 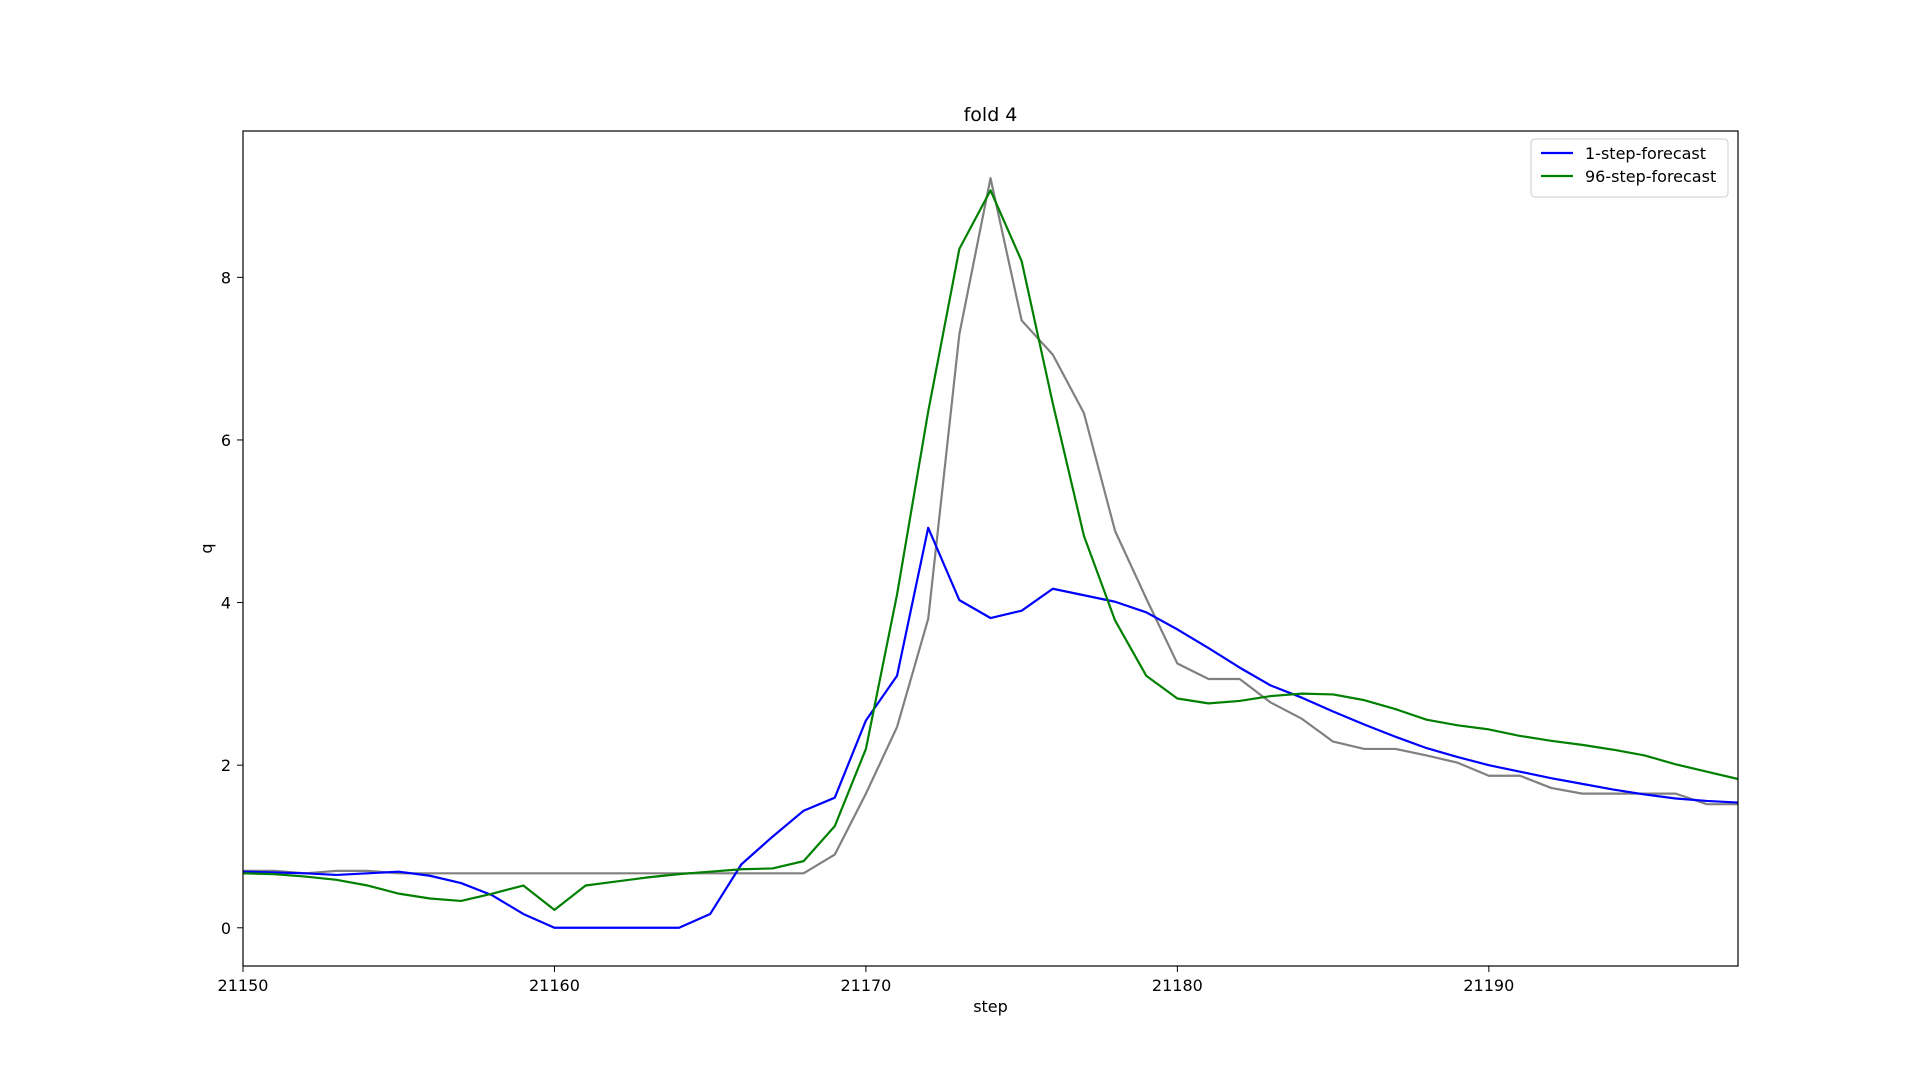 What do you see at coordinates (226, 765) in the screenshot?
I see `y-tick-label: 2` at bounding box center [226, 765].